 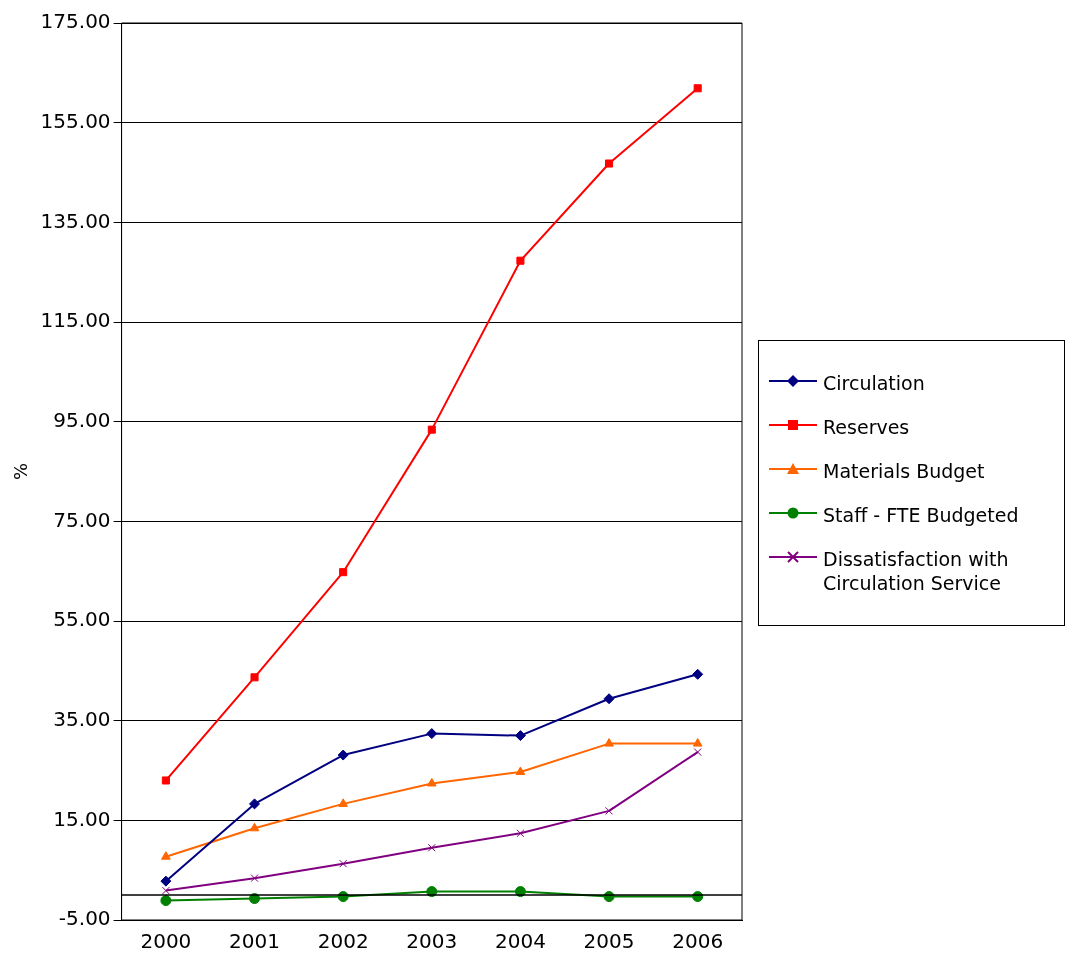 I want to click on legend-label: Circulation, so click(x=874, y=383).